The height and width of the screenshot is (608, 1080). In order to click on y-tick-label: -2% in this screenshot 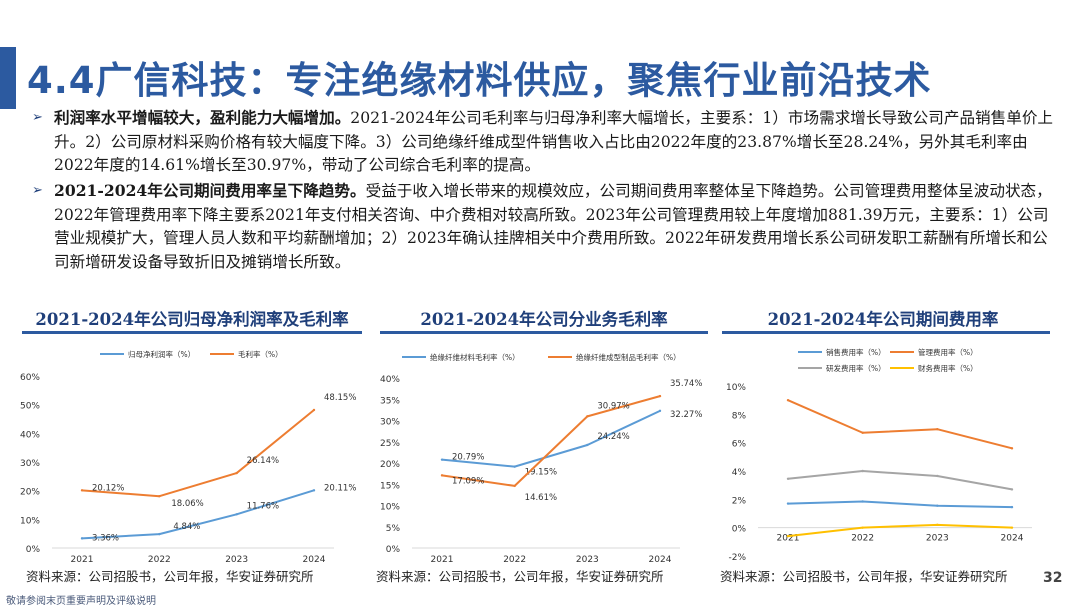, I will do `click(737, 558)`.